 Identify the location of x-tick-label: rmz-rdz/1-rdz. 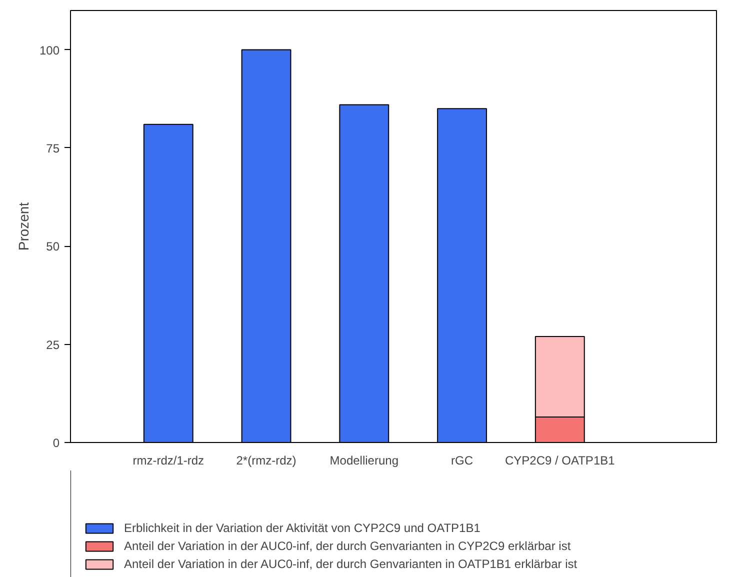
(168, 461).